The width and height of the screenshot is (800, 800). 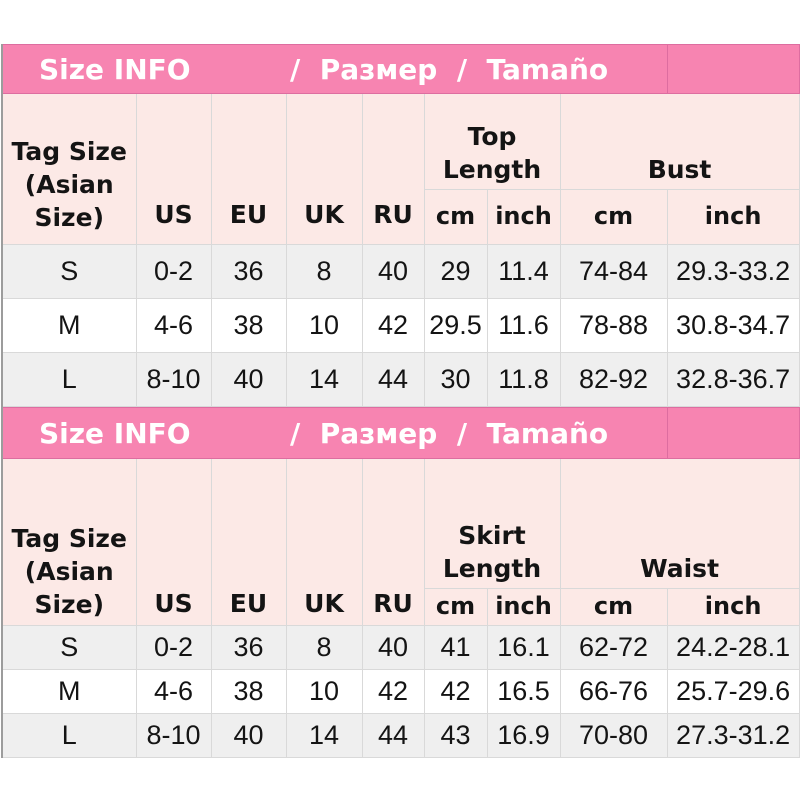 What do you see at coordinates (248, 325) in the screenshot?
I see `value-cell: 38` at bounding box center [248, 325].